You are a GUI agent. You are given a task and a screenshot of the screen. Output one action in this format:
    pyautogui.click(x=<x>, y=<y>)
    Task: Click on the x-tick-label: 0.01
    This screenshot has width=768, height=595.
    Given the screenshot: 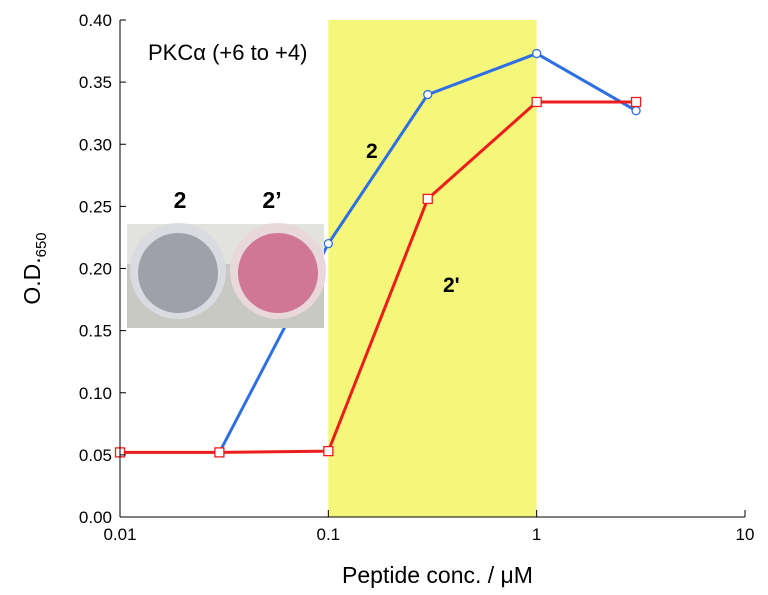 What is the action you would take?
    pyautogui.click(x=119, y=534)
    